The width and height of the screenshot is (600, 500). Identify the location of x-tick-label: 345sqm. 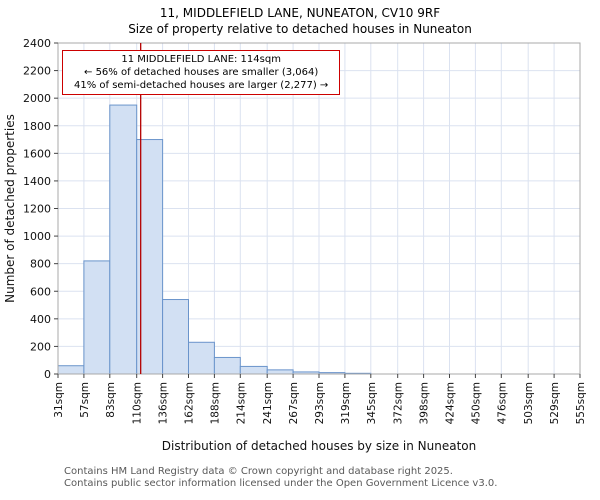
(372, 403).